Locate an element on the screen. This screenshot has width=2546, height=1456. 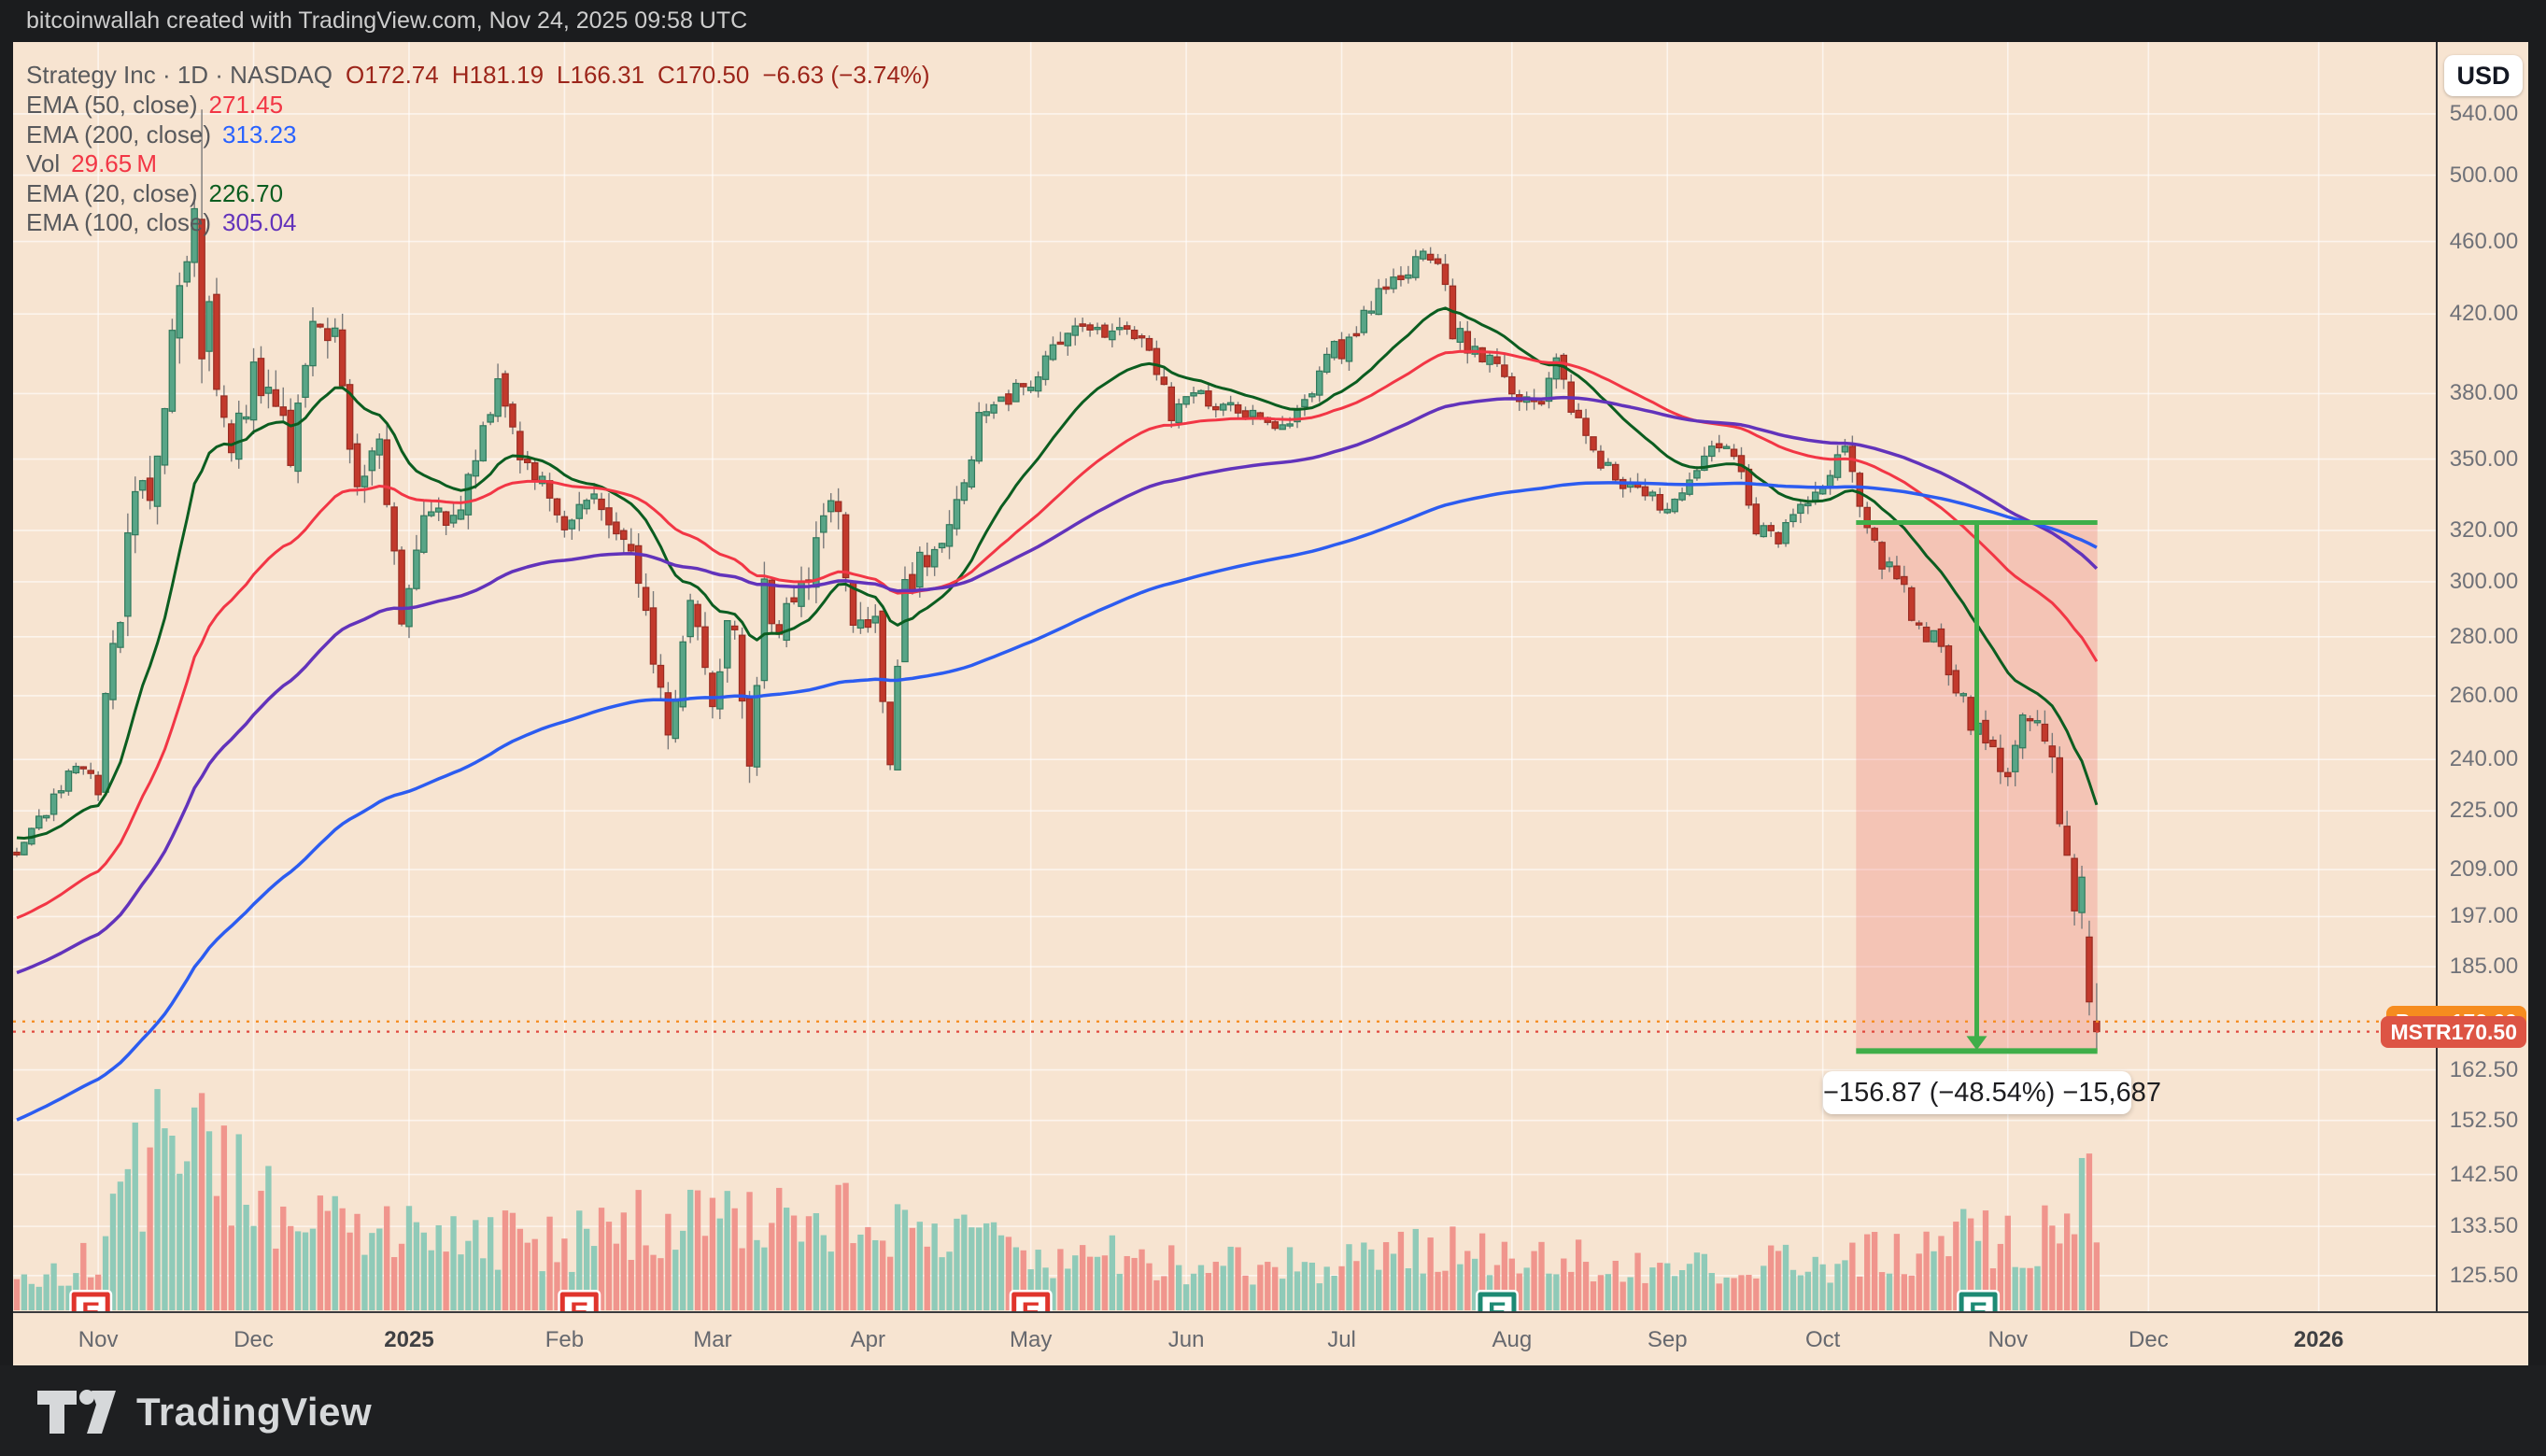
price-tick-label: 500.00 is located at coordinates (2484, 175).